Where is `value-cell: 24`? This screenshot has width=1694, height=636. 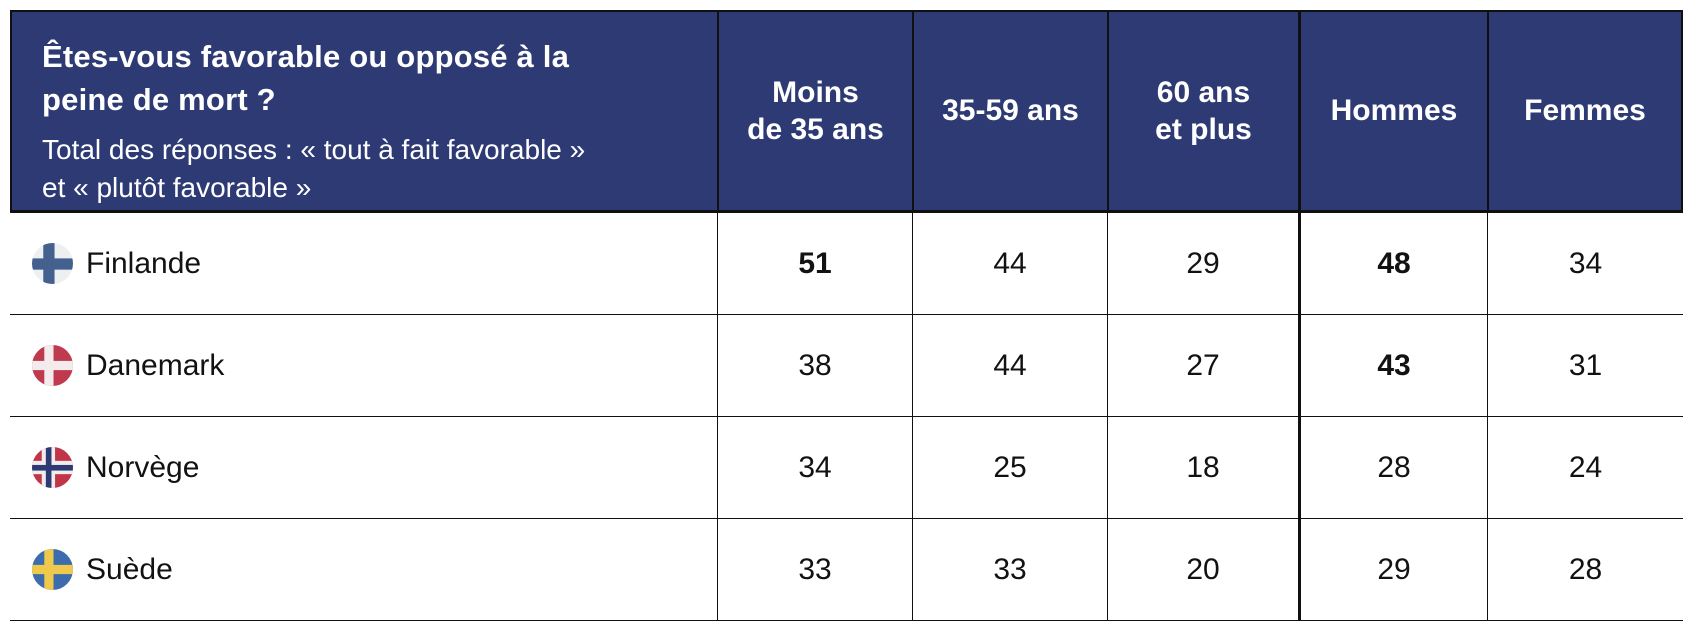
value-cell: 24 is located at coordinates (1585, 468).